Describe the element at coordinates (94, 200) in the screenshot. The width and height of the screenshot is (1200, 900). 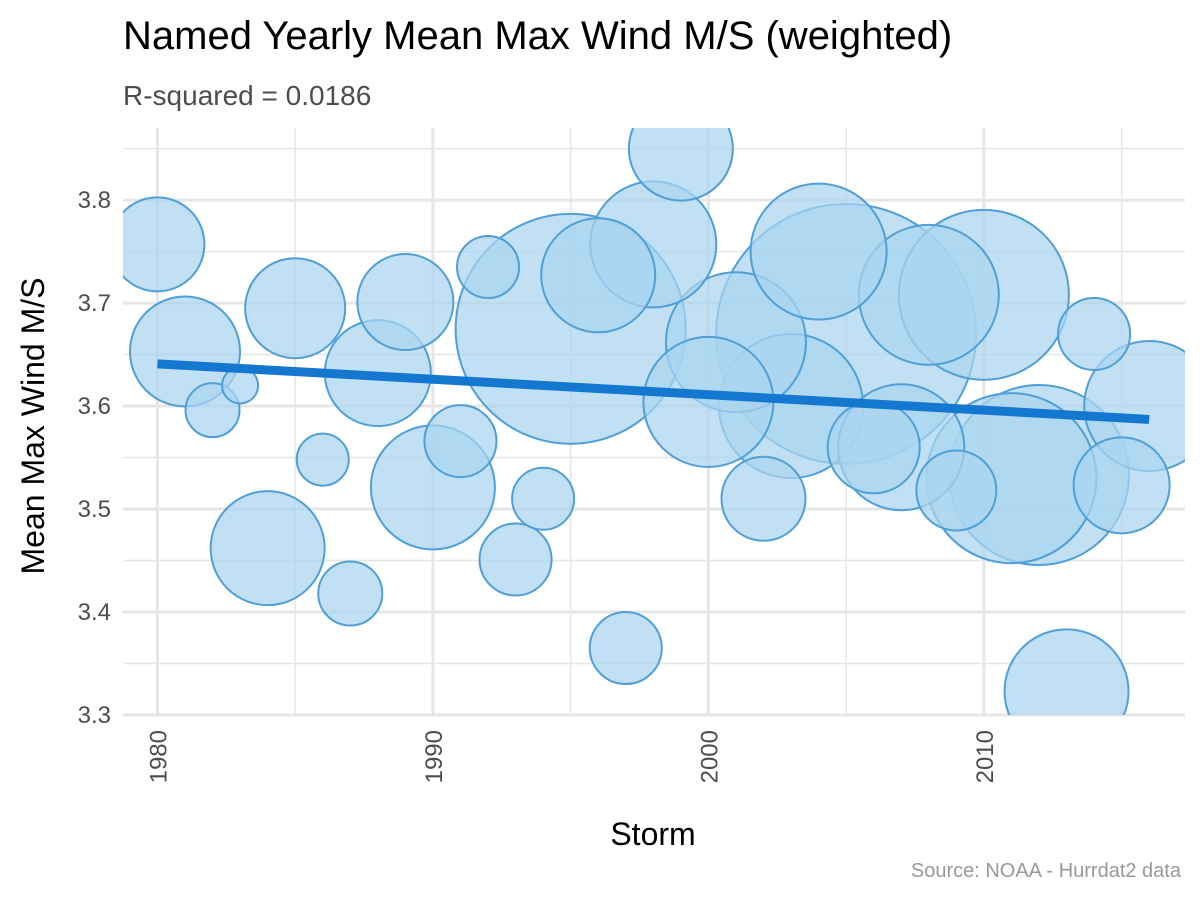
I see `y-tick-label: 3.8` at that location.